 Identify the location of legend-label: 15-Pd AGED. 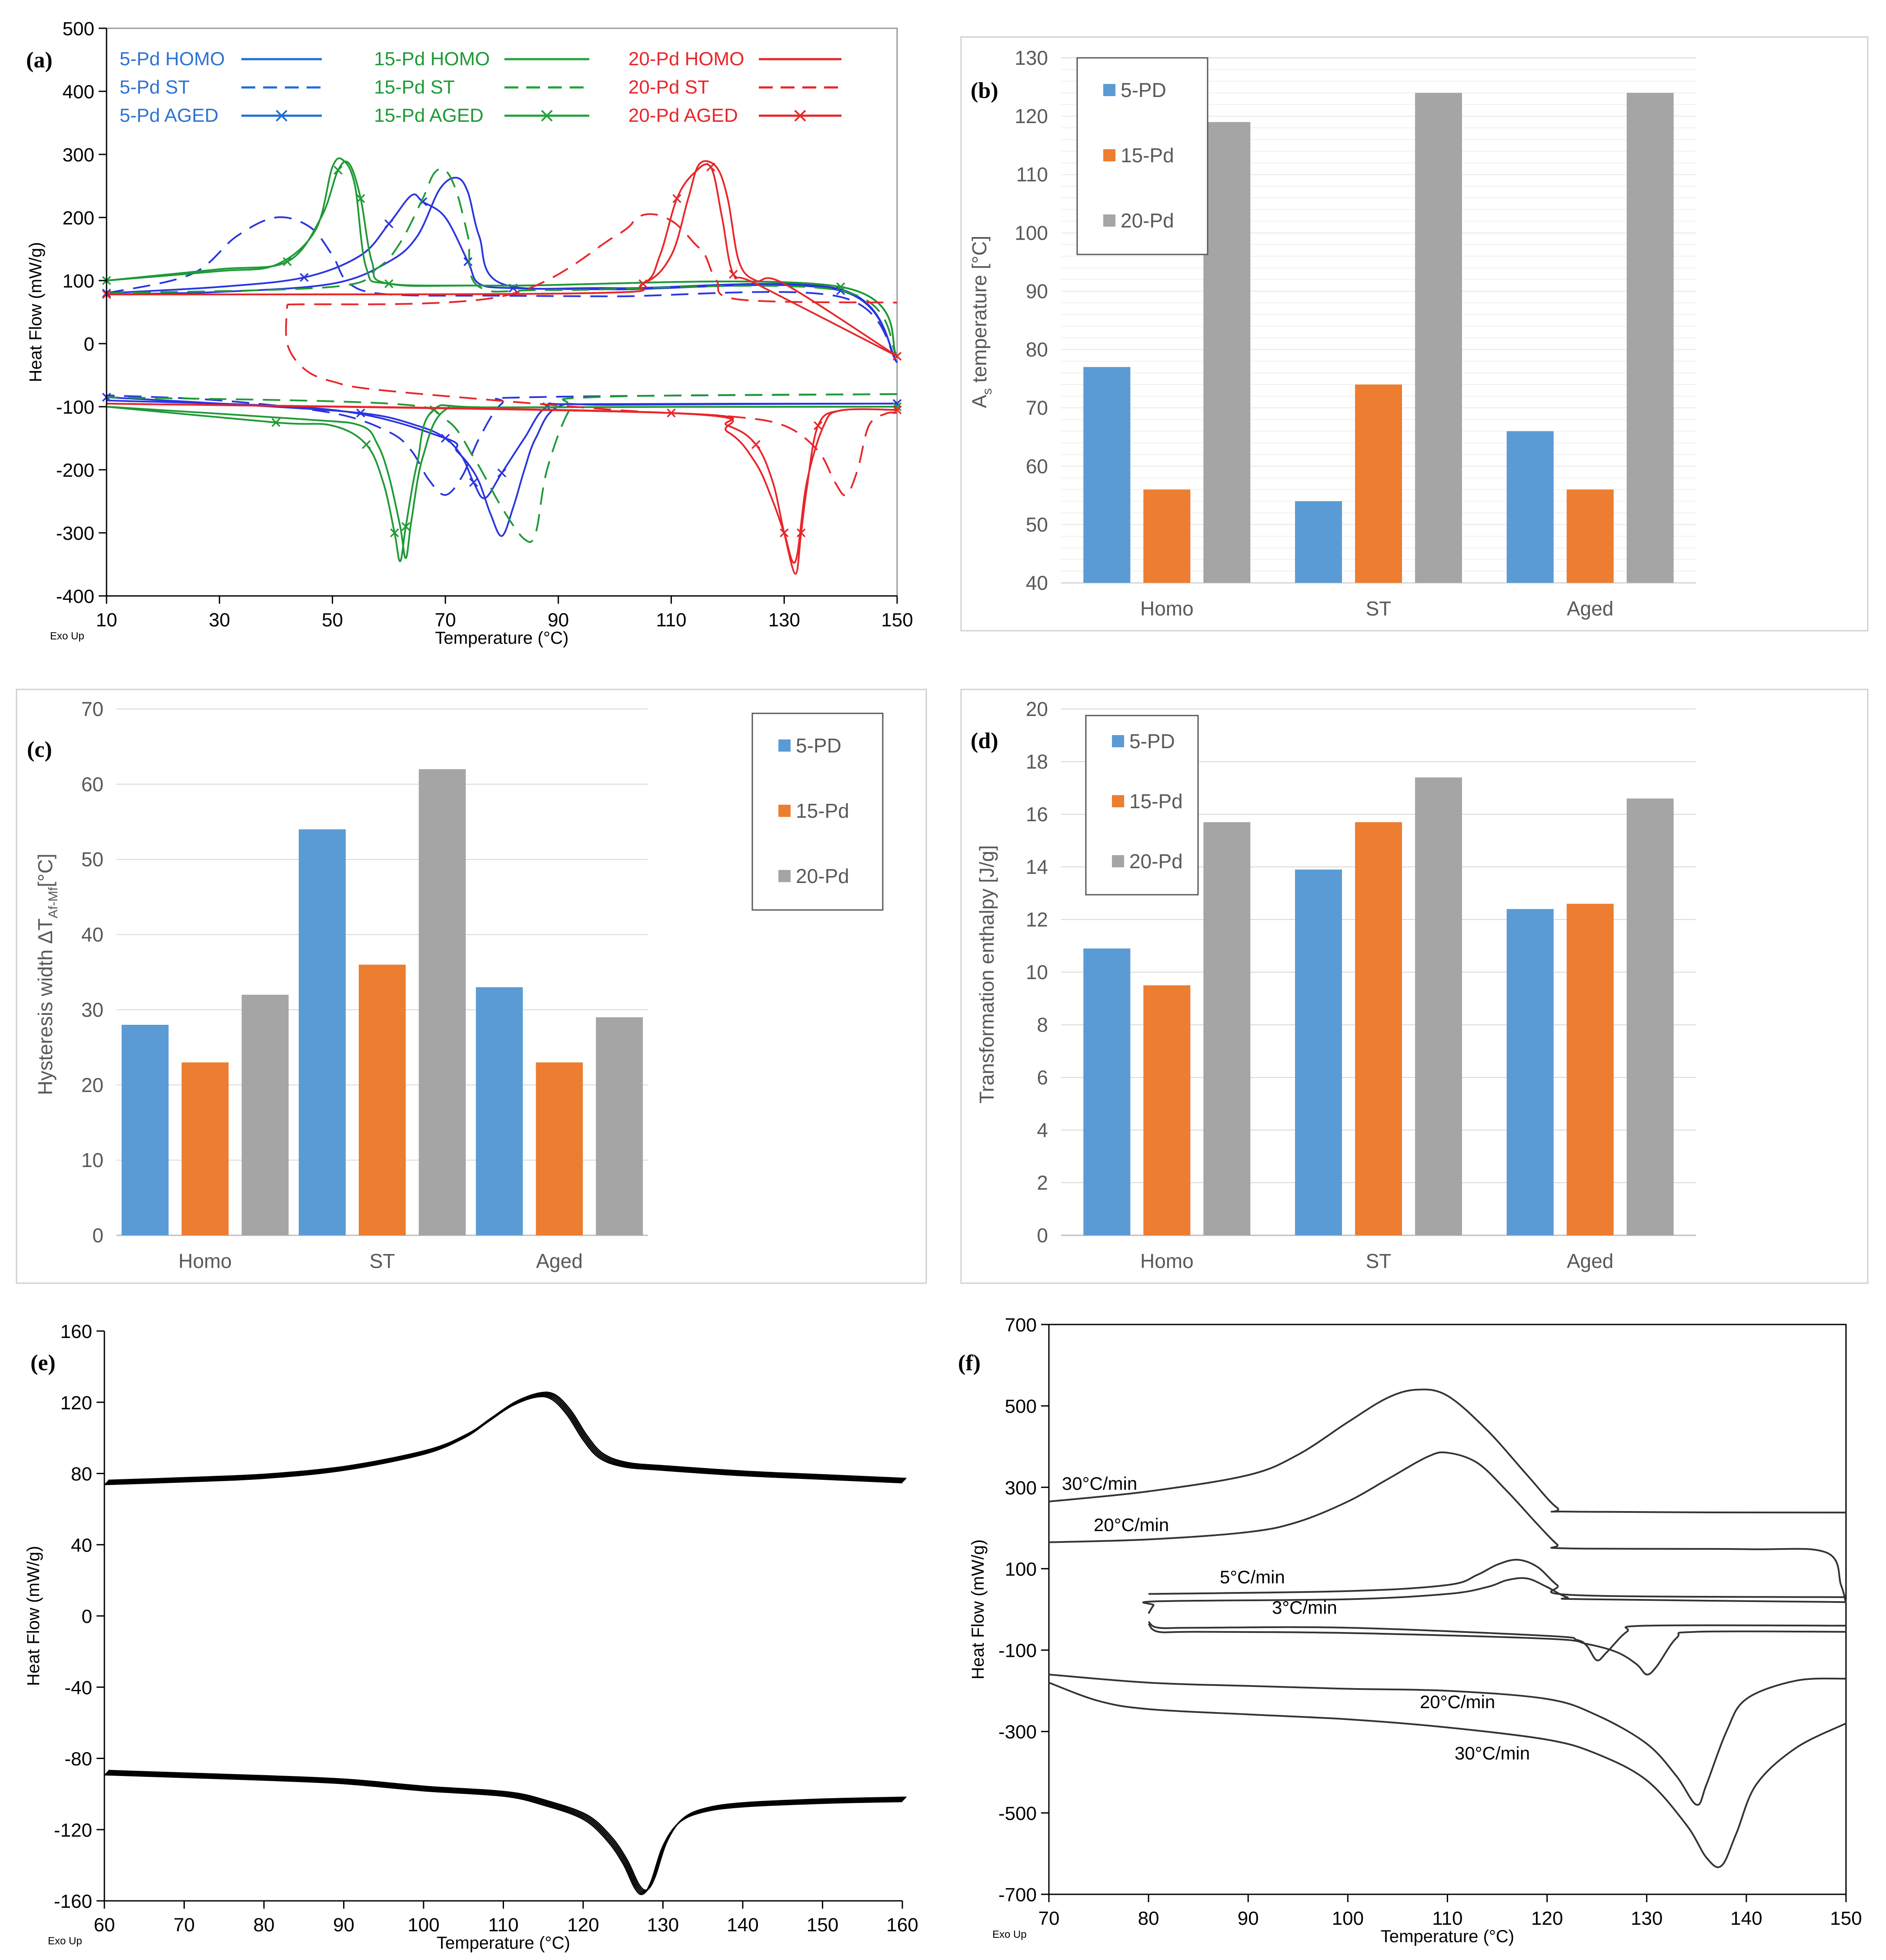
(429, 116).